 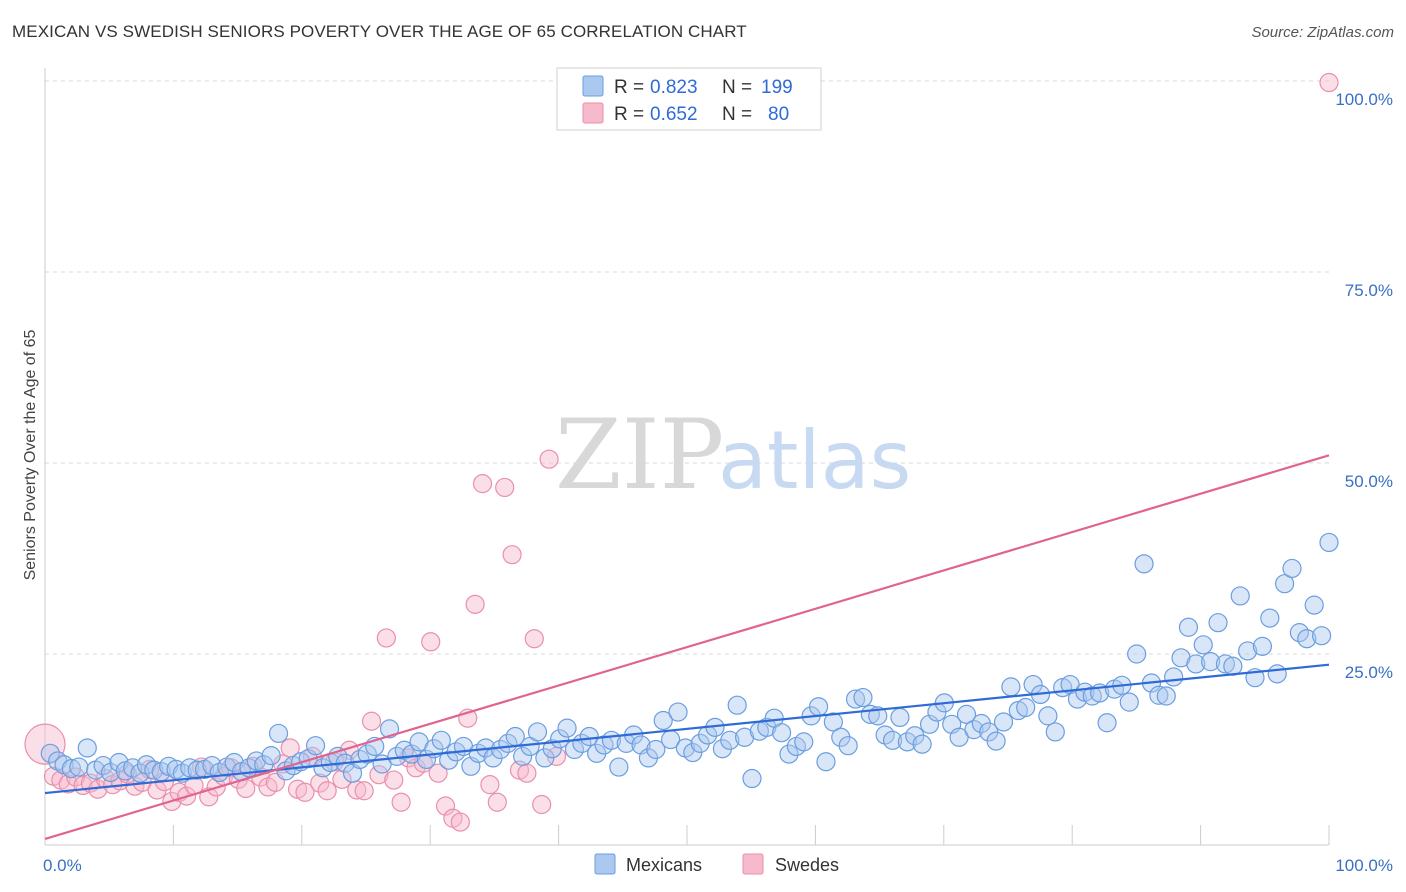 I want to click on legend-swatch-mexicans, so click(x=593, y=86).